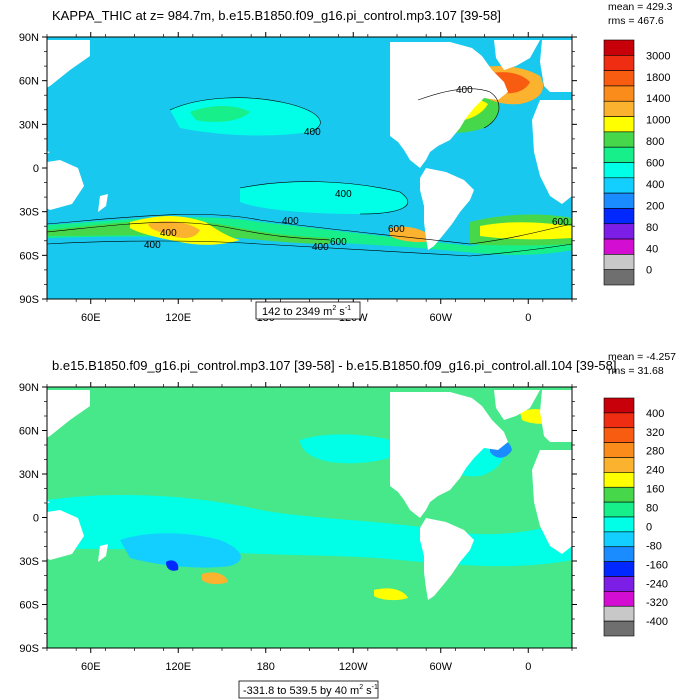 Image resolution: width=700 pixels, height=700 pixels. What do you see at coordinates (658, 121) in the screenshot?
I see `colorbar-label: 1000` at bounding box center [658, 121].